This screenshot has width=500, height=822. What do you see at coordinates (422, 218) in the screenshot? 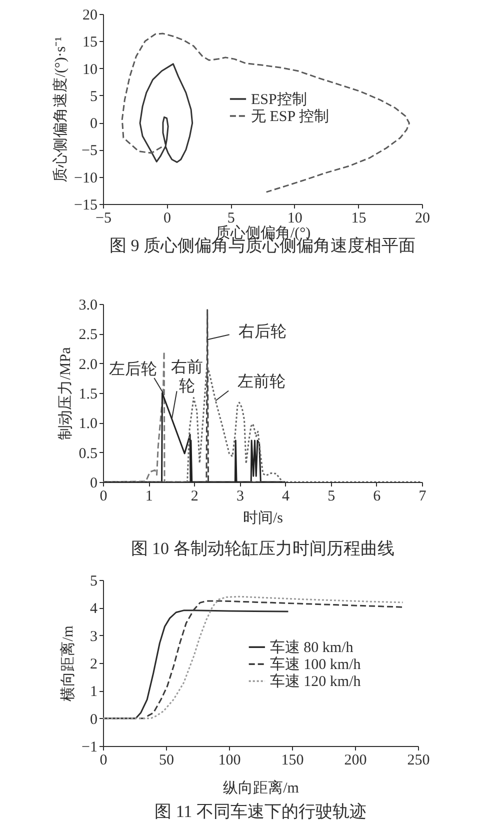
I see `x-tick-label: 20` at bounding box center [422, 218].